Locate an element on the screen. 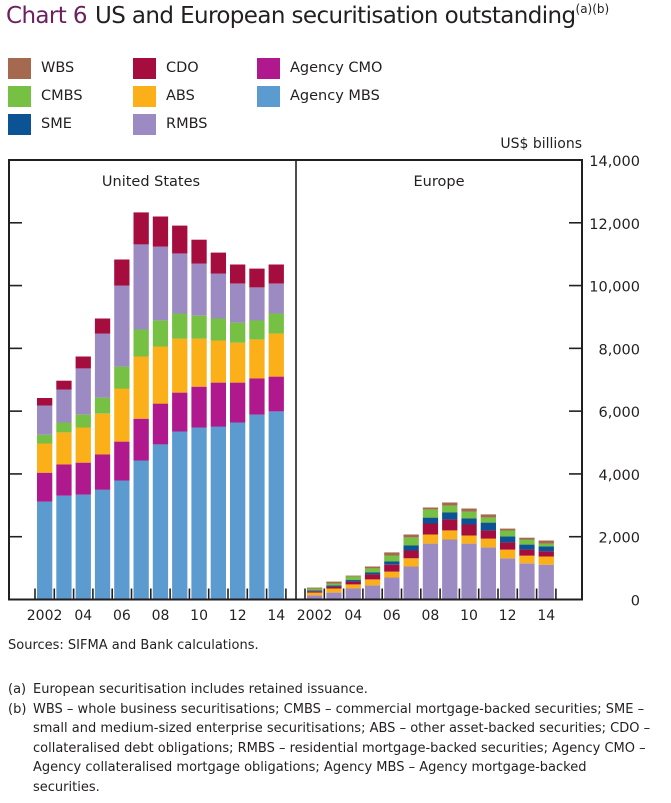 Image resolution: width=671 pixels, height=803 pixels. bar-europe-2007-rmbs is located at coordinates (411, 583).